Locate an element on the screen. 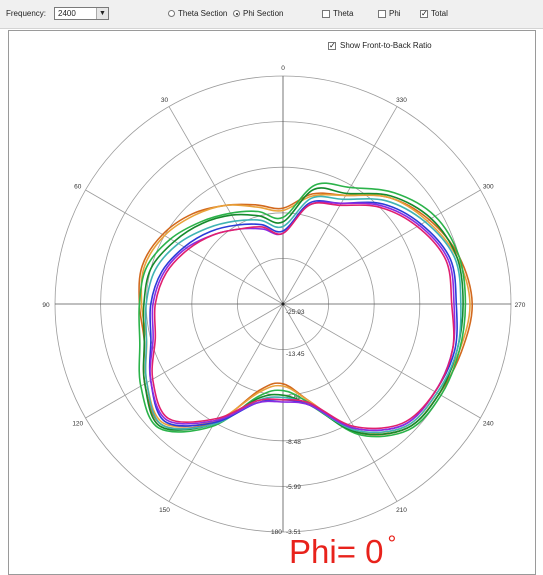  show-fbr-label: Show Front-to-Back Ratio is located at coordinates (386, 45).